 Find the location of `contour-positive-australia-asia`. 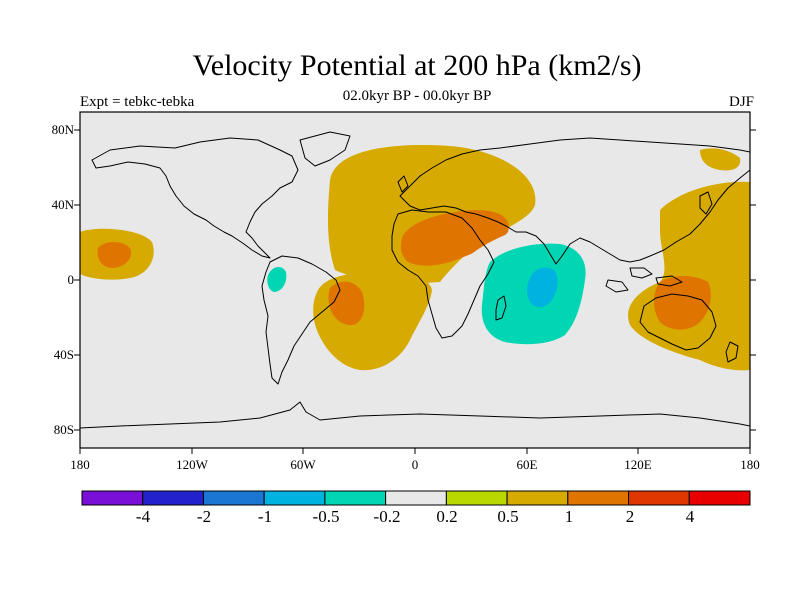

contour-positive-australia-asia is located at coordinates (689, 276).